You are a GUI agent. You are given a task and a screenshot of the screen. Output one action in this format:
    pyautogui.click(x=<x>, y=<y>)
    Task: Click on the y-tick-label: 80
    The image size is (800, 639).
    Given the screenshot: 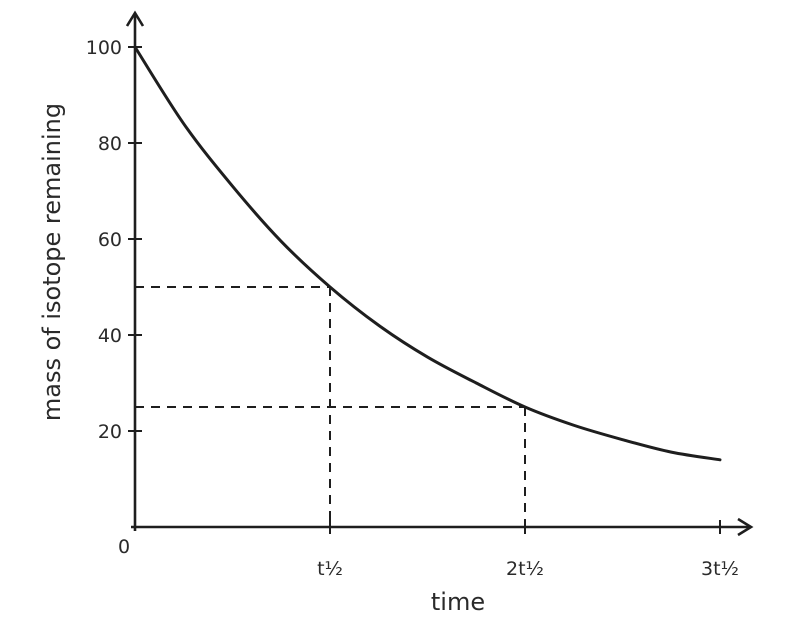 What is the action you would take?
    pyautogui.click(x=110, y=144)
    